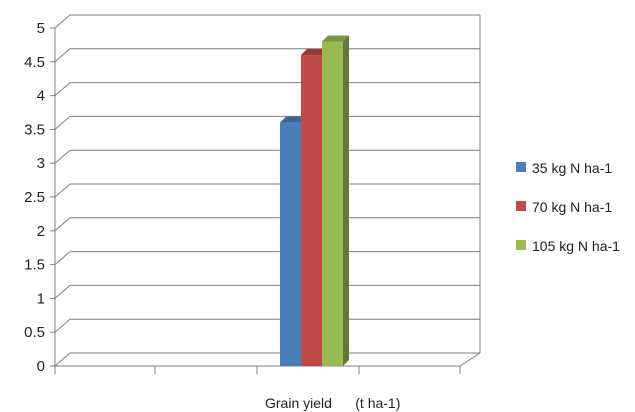  Describe the element at coordinates (41, 231) in the screenshot. I see `y-tick-label: 2` at that location.